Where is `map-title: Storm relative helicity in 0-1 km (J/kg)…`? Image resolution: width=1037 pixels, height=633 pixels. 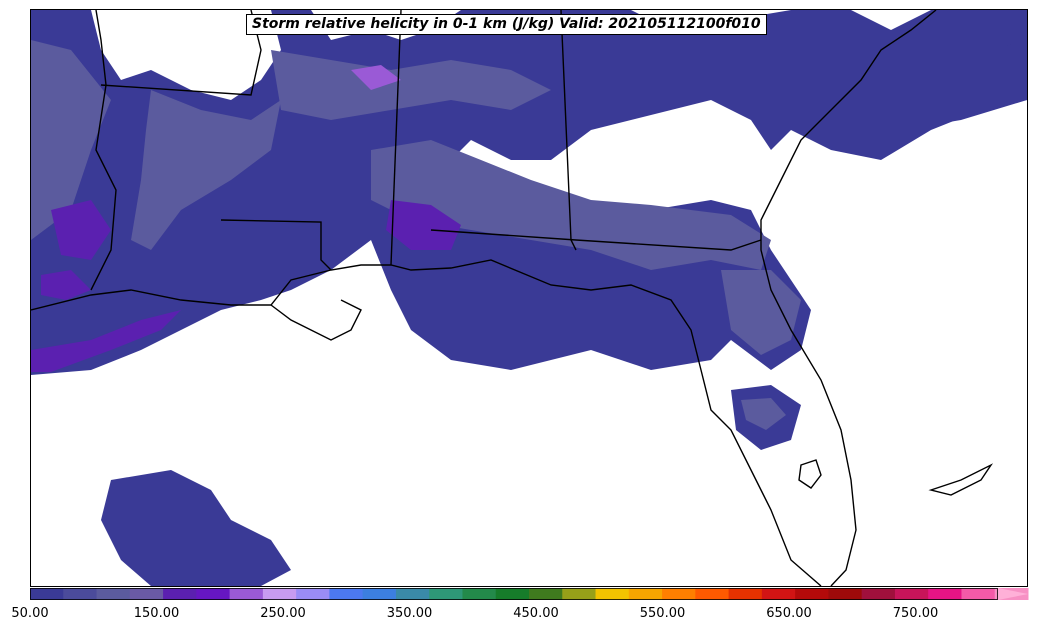
map-title: Storm relative helicity in 0-1 km (J/kg)… is located at coordinates (506, 24).